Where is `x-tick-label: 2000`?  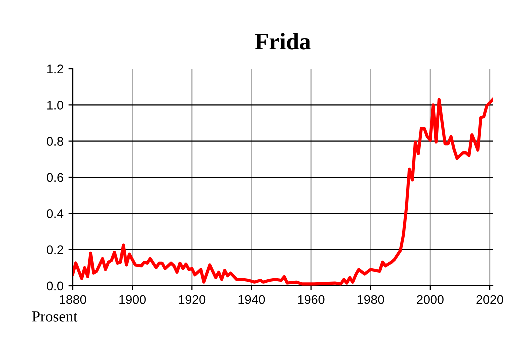 x-tick-label: 2000 is located at coordinates (430, 299).